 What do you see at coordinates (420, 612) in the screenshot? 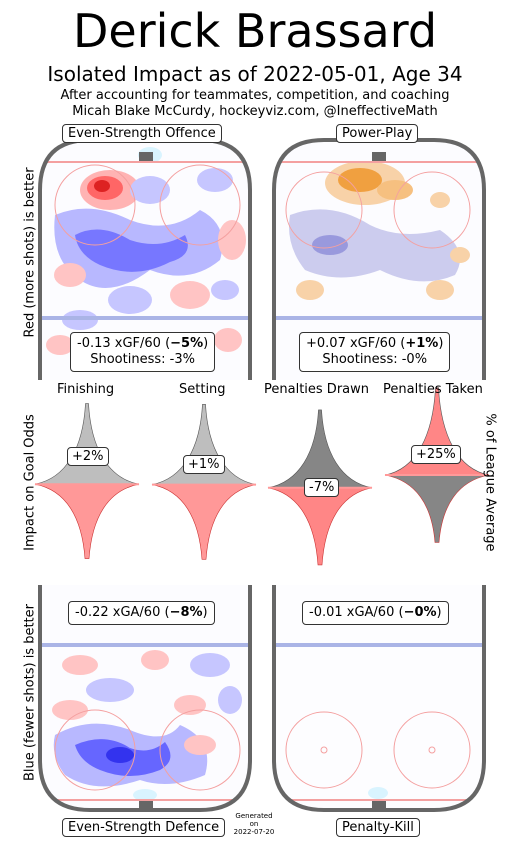
I see `pk-stat-bold: −0%` at bounding box center [420, 612].